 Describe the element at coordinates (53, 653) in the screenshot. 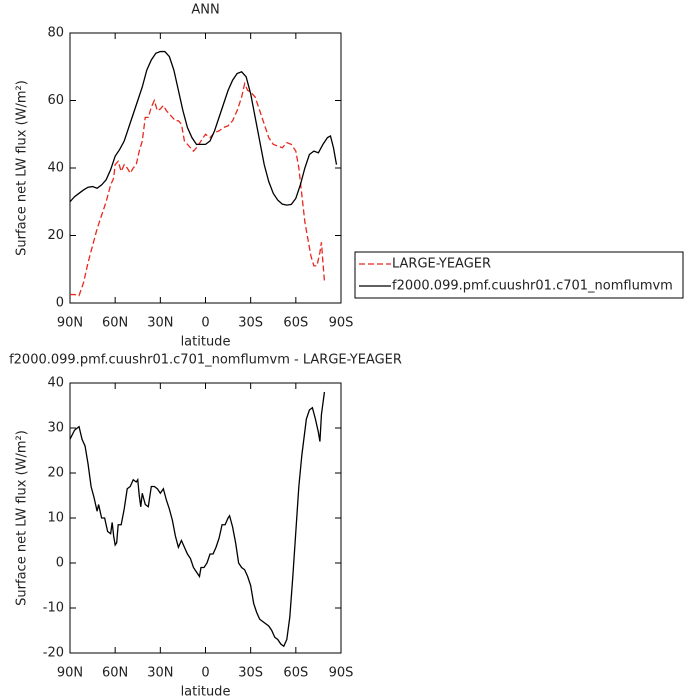

I see `y-tick-label: -20` at that location.